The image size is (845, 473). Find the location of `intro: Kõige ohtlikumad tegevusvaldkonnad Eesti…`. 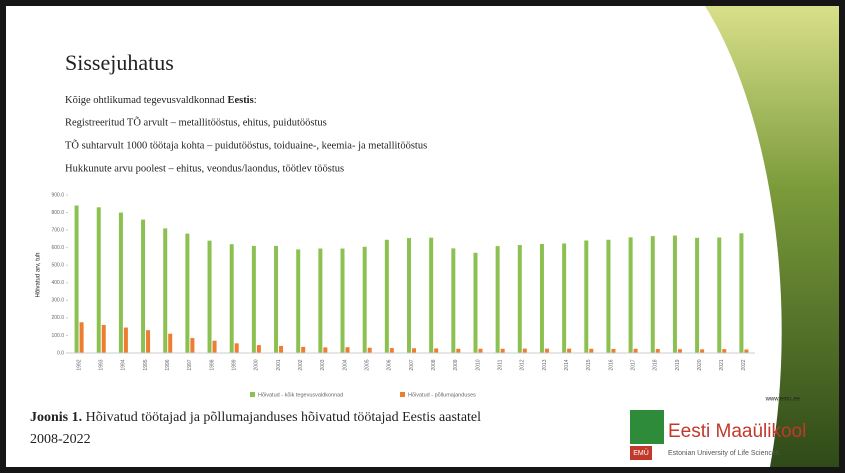

intro: Kõige ohtlikumad tegevusvaldkonnad Eesti… is located at coordinates (161, 100).